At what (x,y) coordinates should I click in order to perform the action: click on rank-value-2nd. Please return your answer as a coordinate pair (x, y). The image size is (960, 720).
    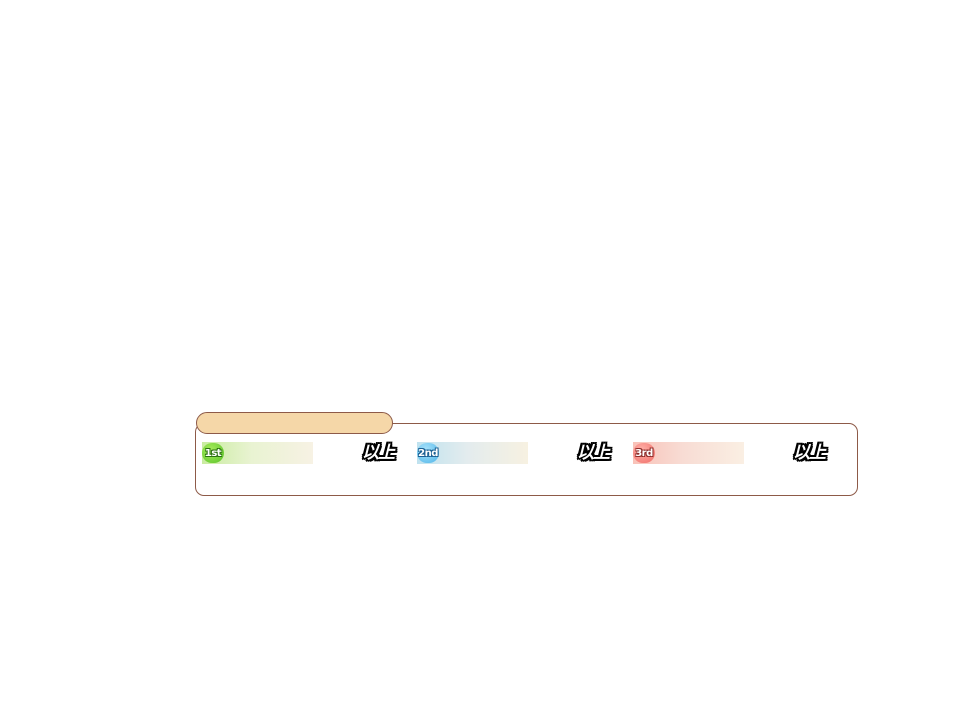
    Looking at the image, I should click on (553, 453).